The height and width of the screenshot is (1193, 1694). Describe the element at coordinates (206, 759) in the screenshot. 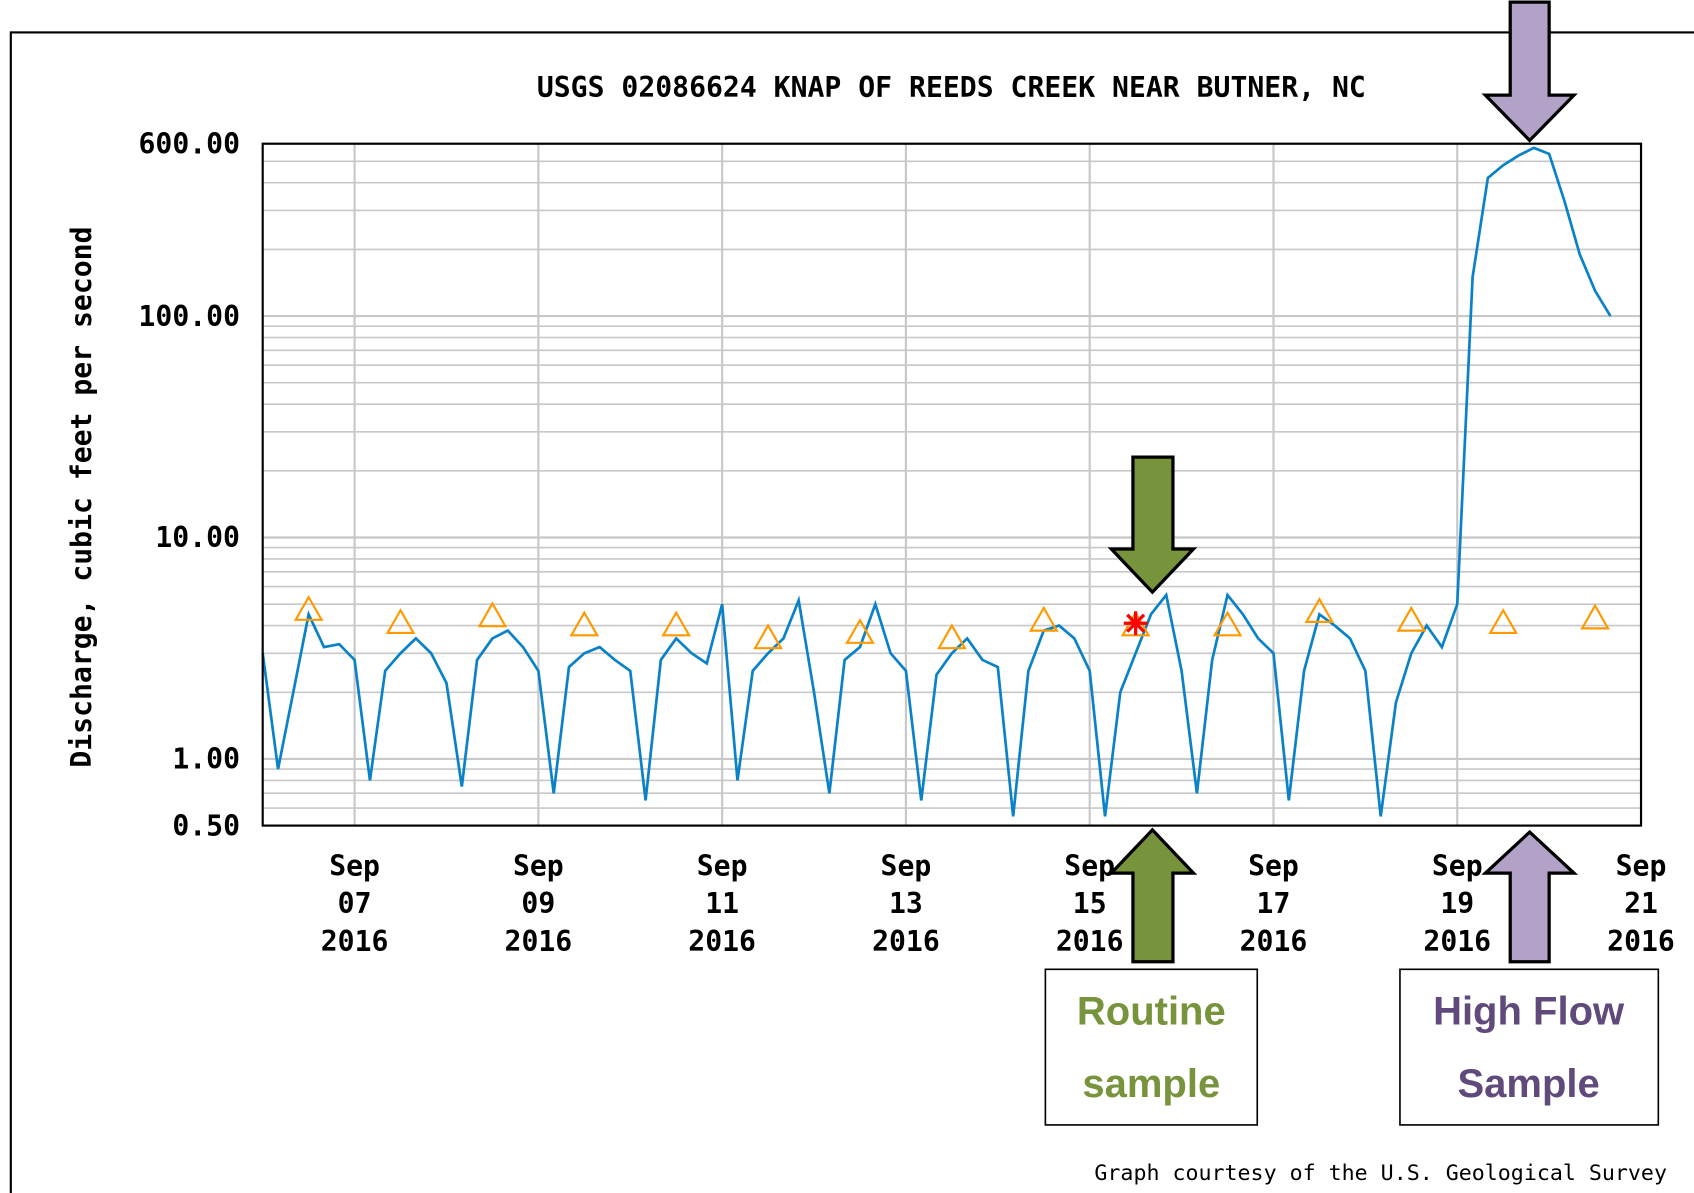

I see `y-tick-label: 1.00` at that location.